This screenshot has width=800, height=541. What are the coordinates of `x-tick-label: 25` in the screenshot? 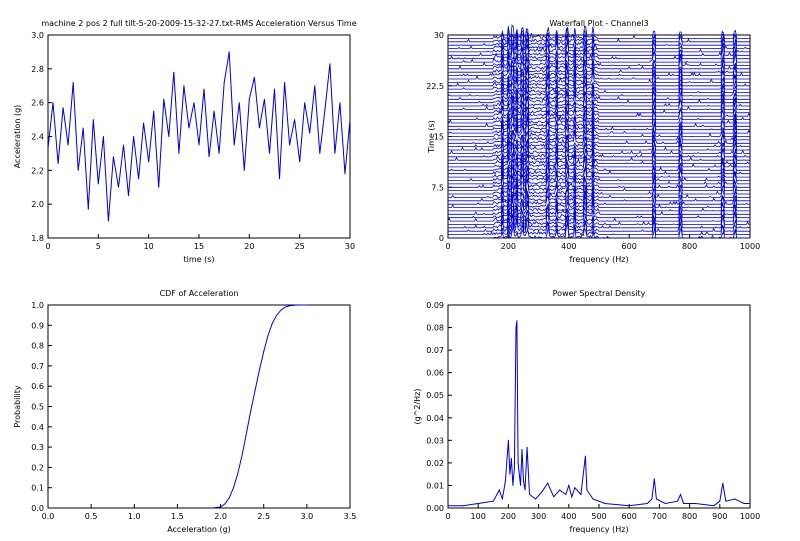 It's located at (300, 246).